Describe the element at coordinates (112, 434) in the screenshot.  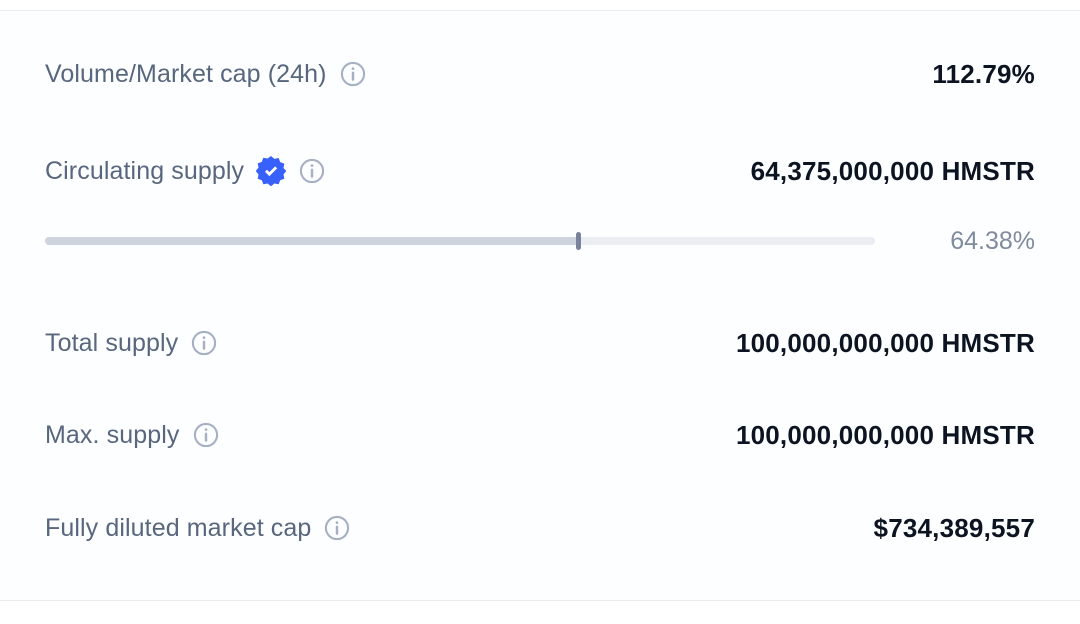
I see `max-supply-label: Max. supply` at that location.